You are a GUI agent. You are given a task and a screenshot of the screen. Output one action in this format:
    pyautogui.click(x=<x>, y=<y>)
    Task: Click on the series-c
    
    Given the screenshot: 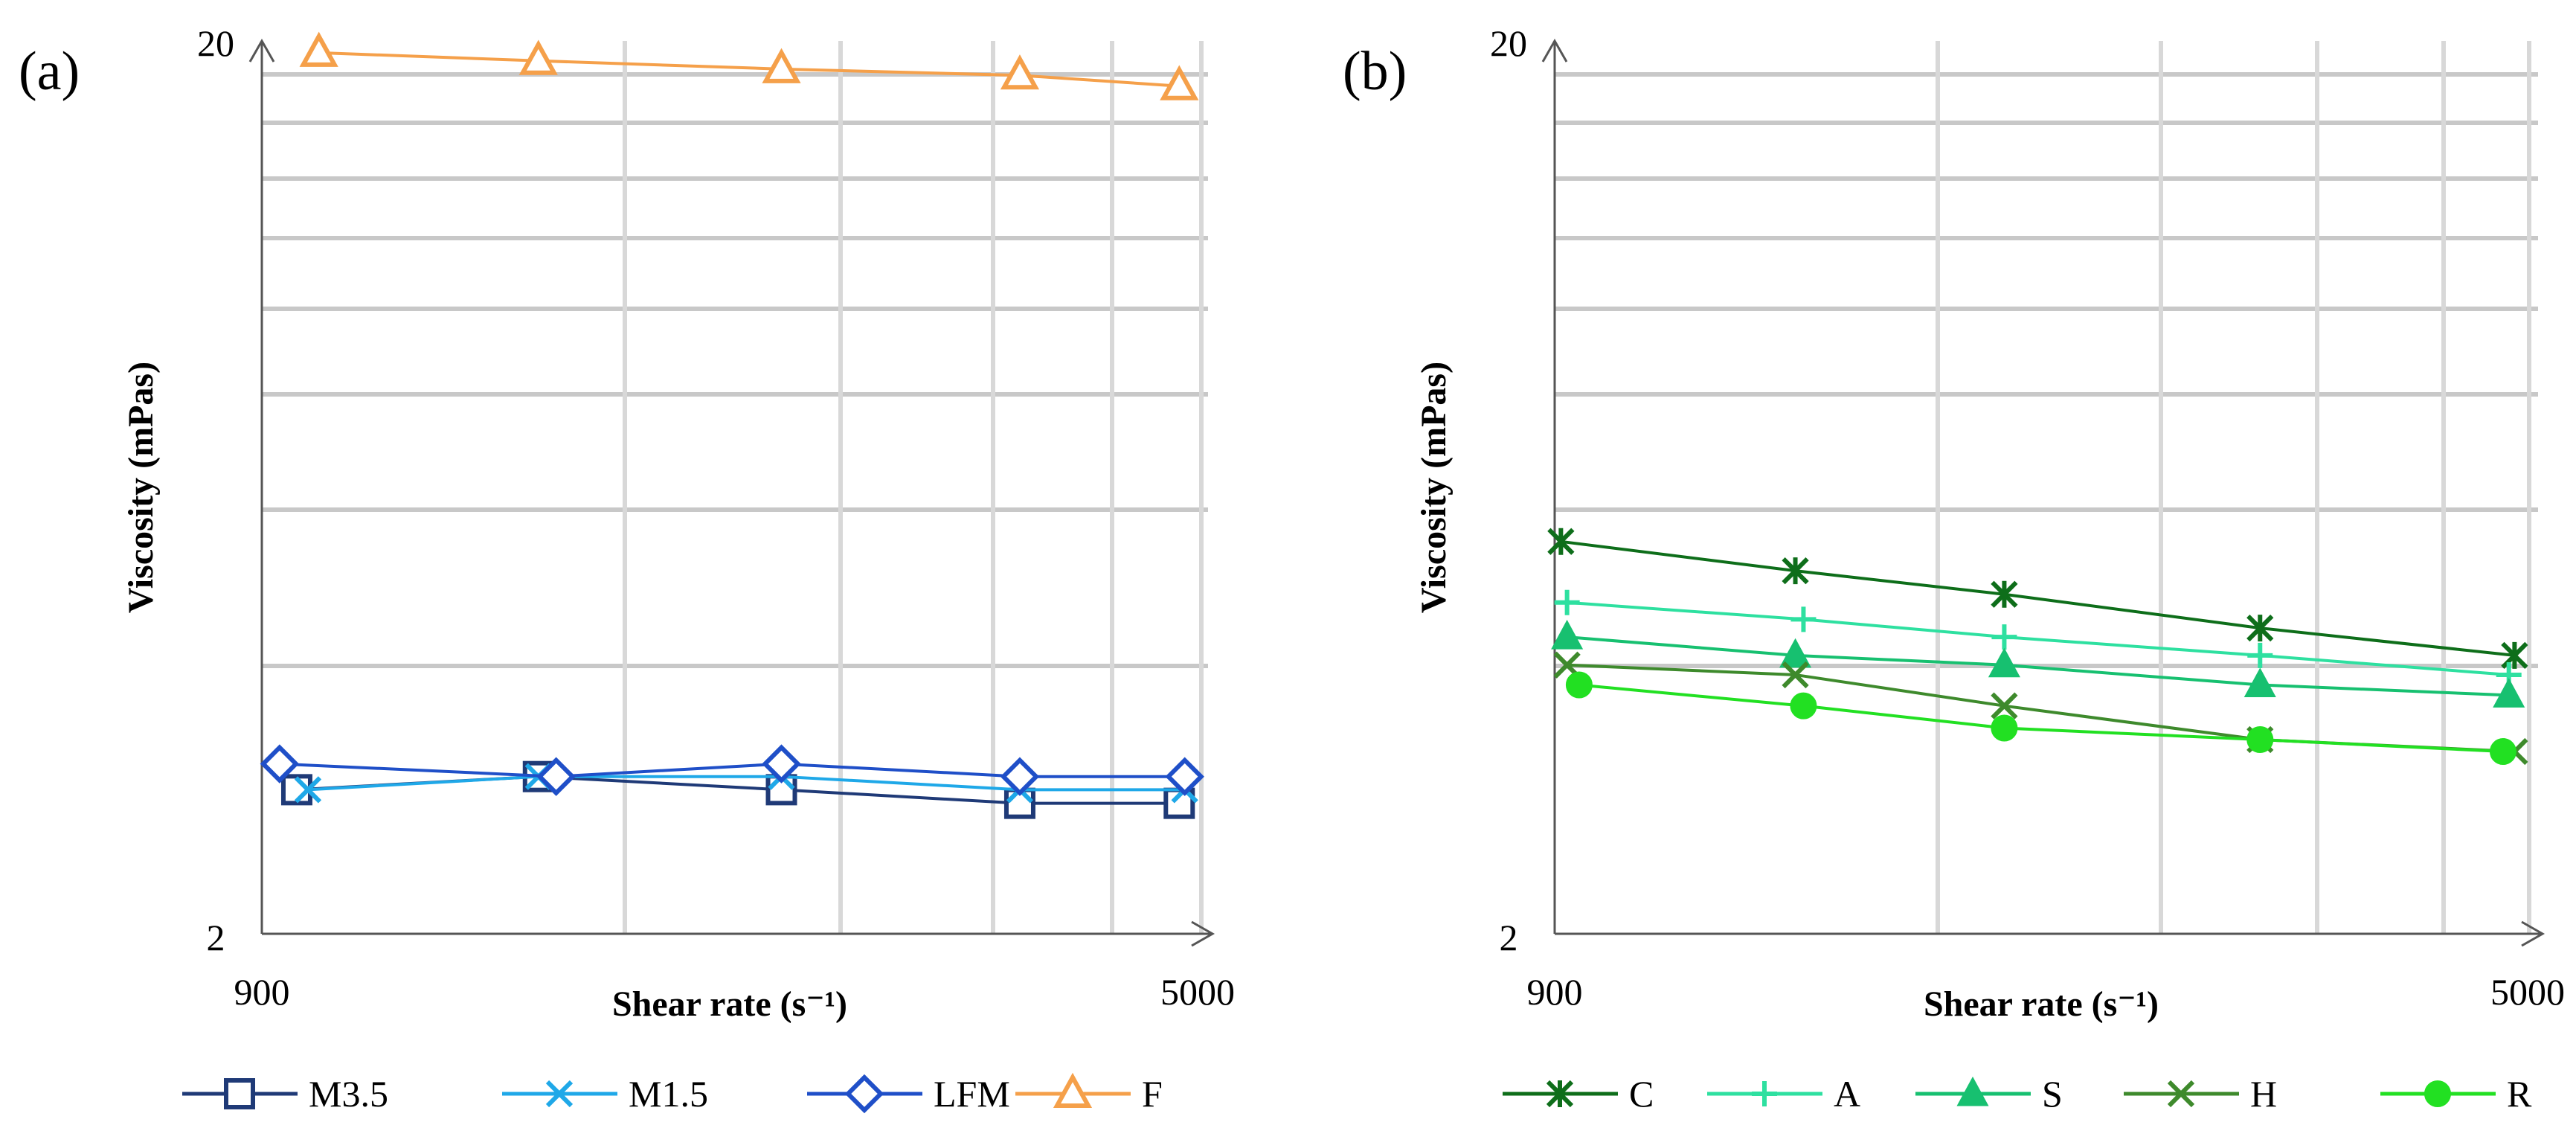 What is the action you would take?
    pyautogui.click(x=2037, y=599)
    